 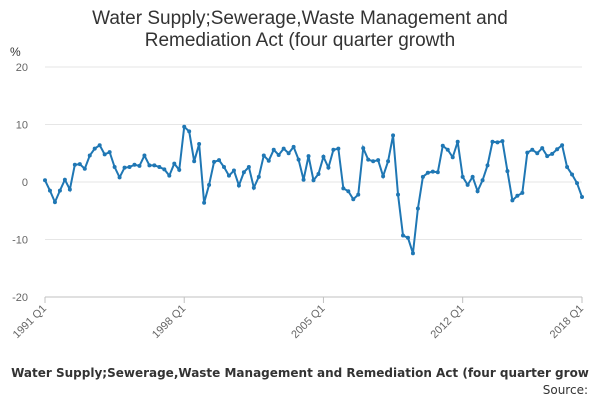 I want to click on x-tick-label: 2005 Q1, so click(x=308, y=322).